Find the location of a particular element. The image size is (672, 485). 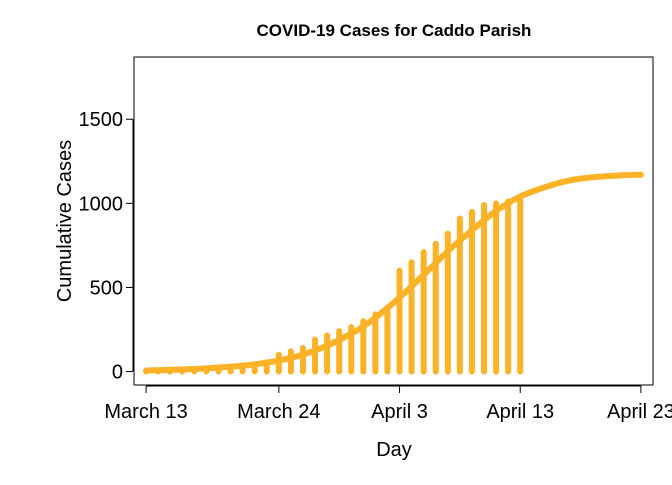

x-tick-label: April 23 is located at coordinates (639, 412).